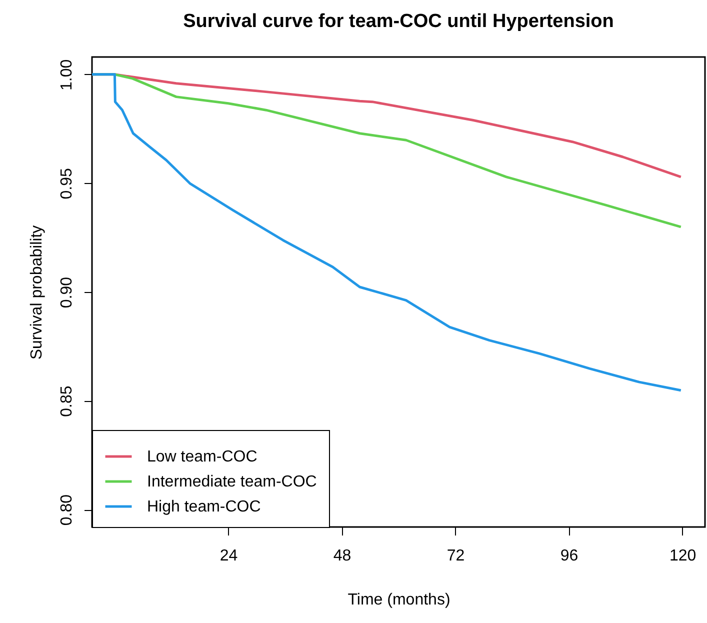  I want to click on x-tick-label: 24, so click(229, 556).